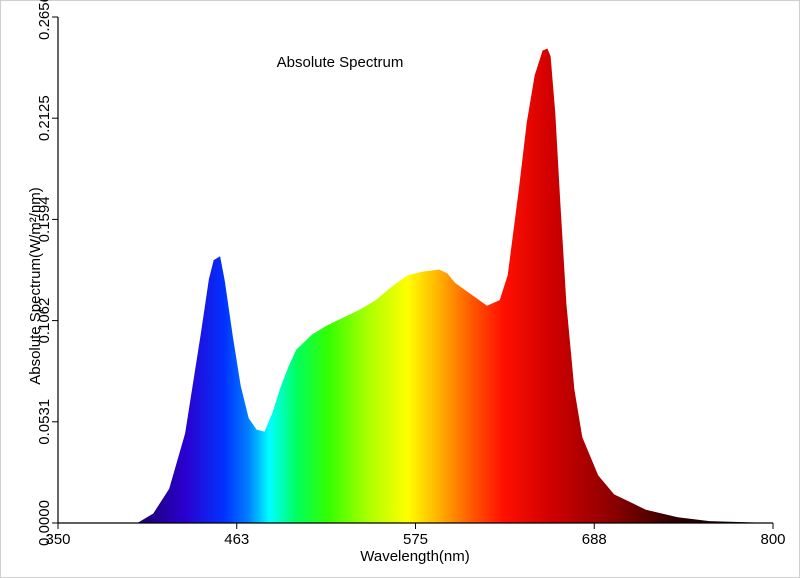  I want to click on x-axis-title: Wavelength(nm), so click(414, 556).